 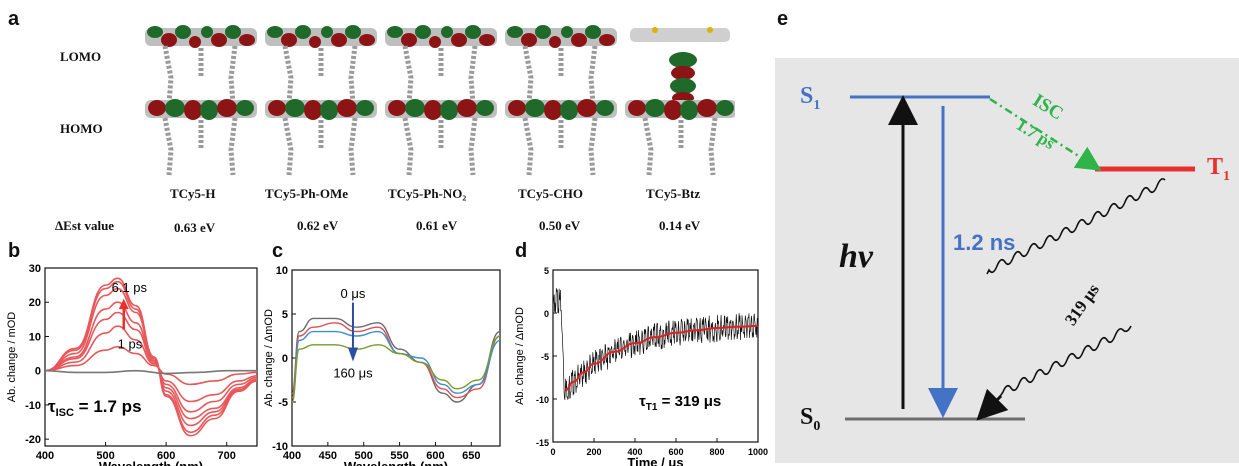 What do you see at coordinates (856, 256) in the screenshot?
I see `hv-label: hv` at bounding box center [856, 256].